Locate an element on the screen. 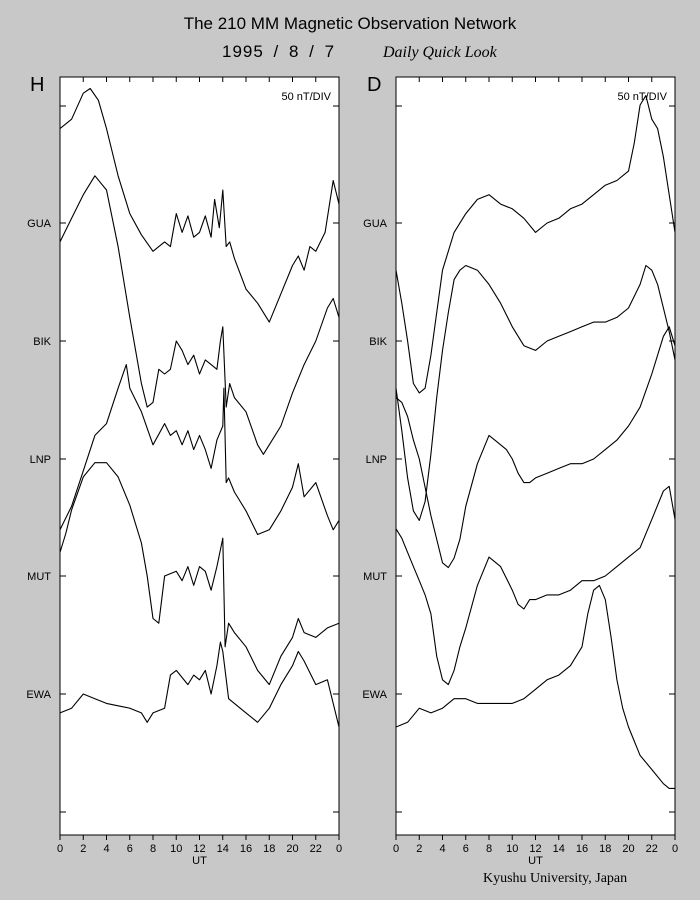 The height and width of the screenshot is (900, 700). panel-label: H is located at coordinates (37, 85).